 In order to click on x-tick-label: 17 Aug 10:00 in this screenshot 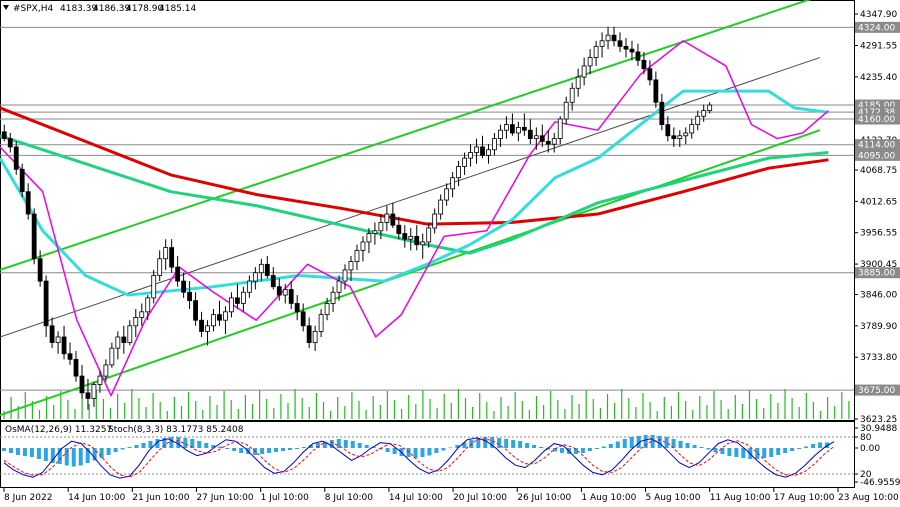, I will do `click(804, 498)`.